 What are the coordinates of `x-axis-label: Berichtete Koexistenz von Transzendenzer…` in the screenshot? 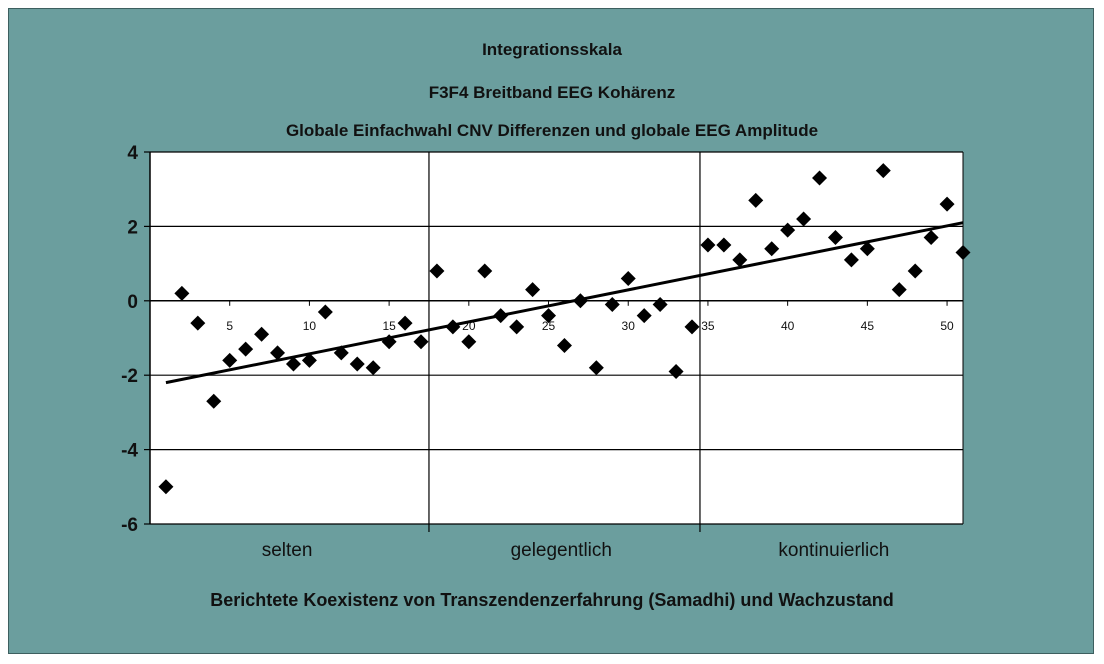 It's located at (552, 600).